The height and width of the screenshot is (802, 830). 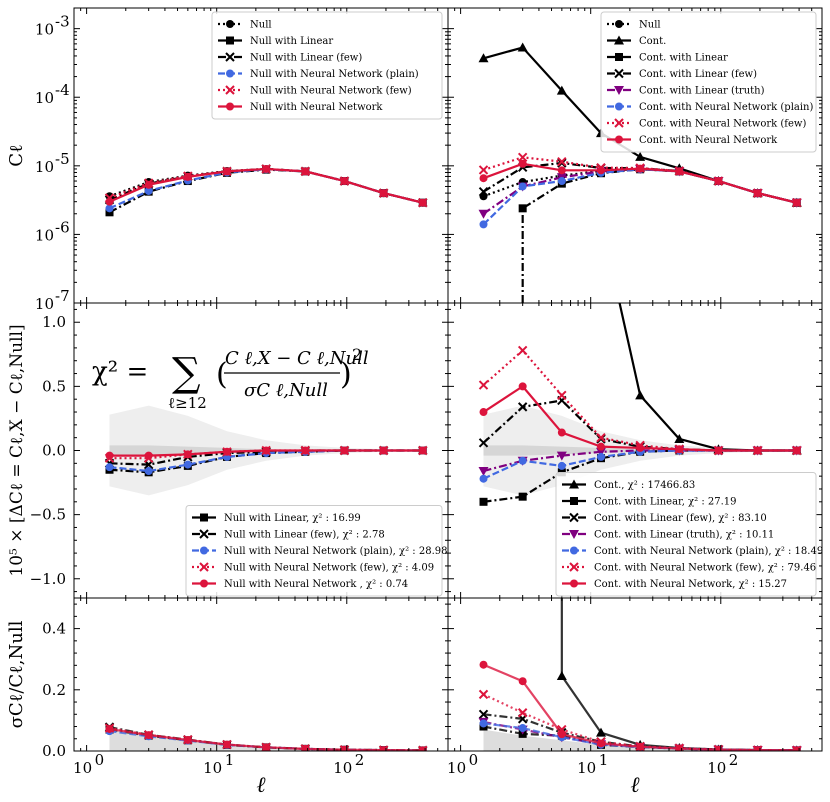 What do you see at coordinates (726, 107) in the screenshot?
I see `legend-label: Cont. with Neural Network (plain)` at bounding box center [726, 107].